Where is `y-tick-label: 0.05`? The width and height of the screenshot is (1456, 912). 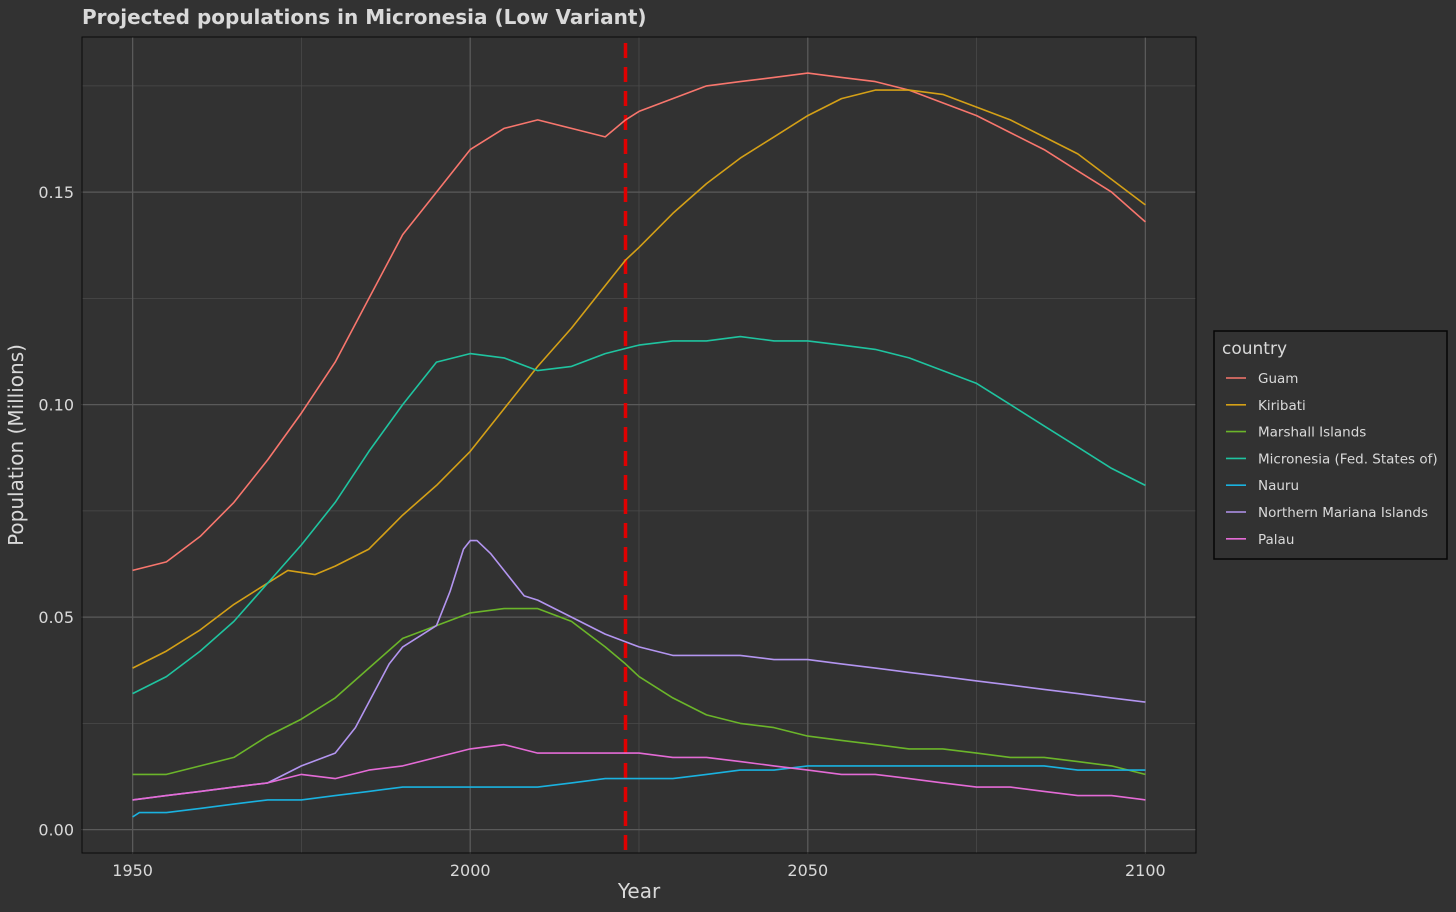 y-tick-label: 0.05 is located at coordinates (56, 617).